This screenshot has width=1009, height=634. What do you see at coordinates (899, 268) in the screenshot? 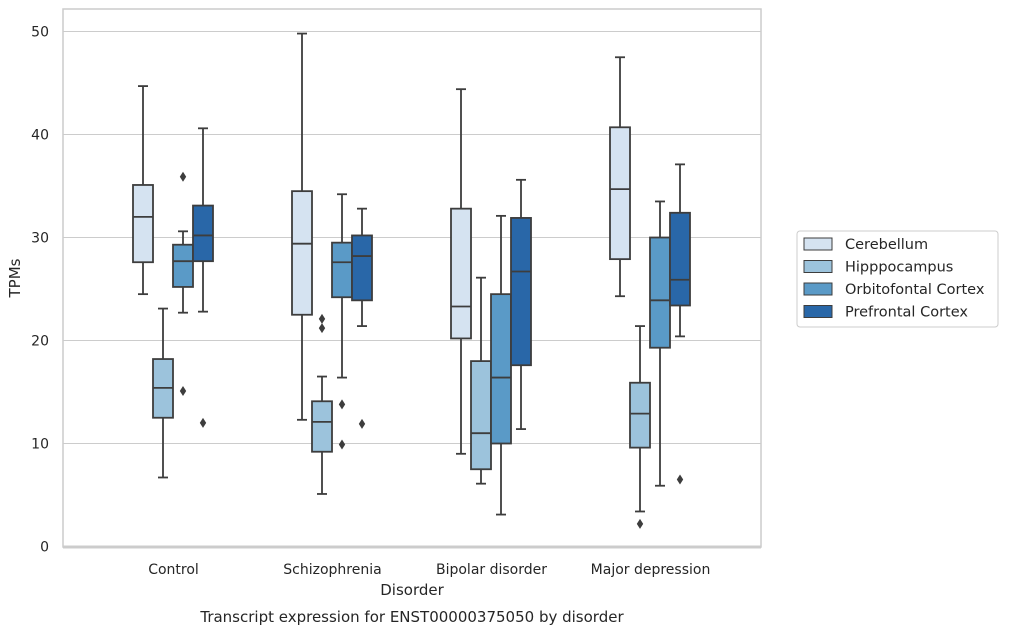
I see `legend-label: Hipppocampus` at bounding box center [899, 268].